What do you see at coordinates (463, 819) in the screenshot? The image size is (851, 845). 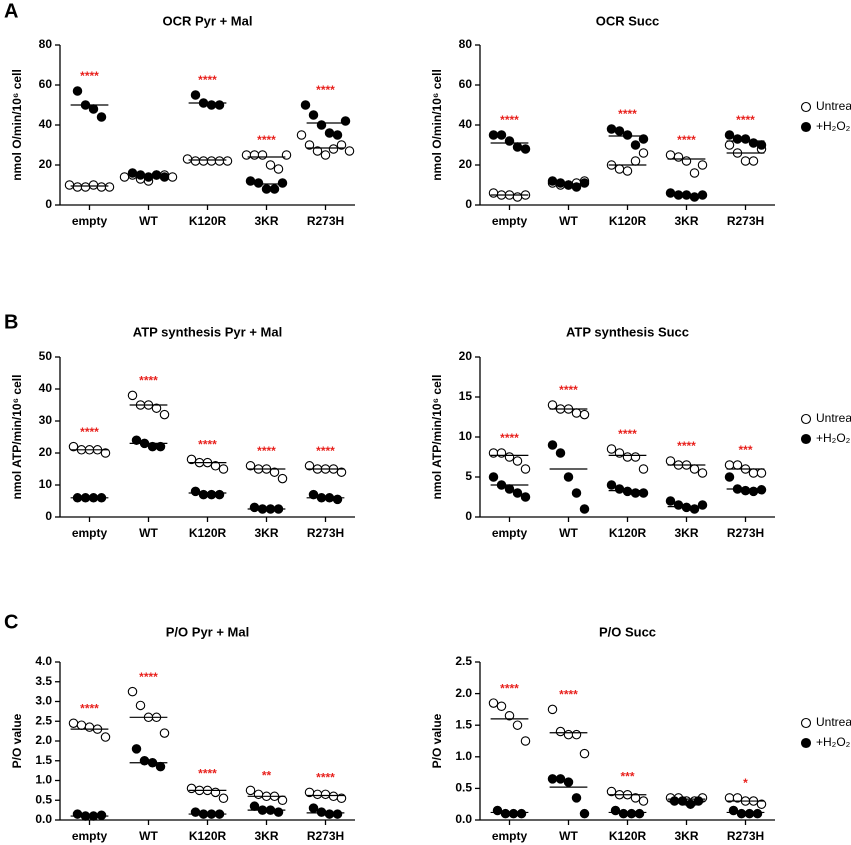 I see `y-tick-label: 0.0` at bounding box center [463, 819].